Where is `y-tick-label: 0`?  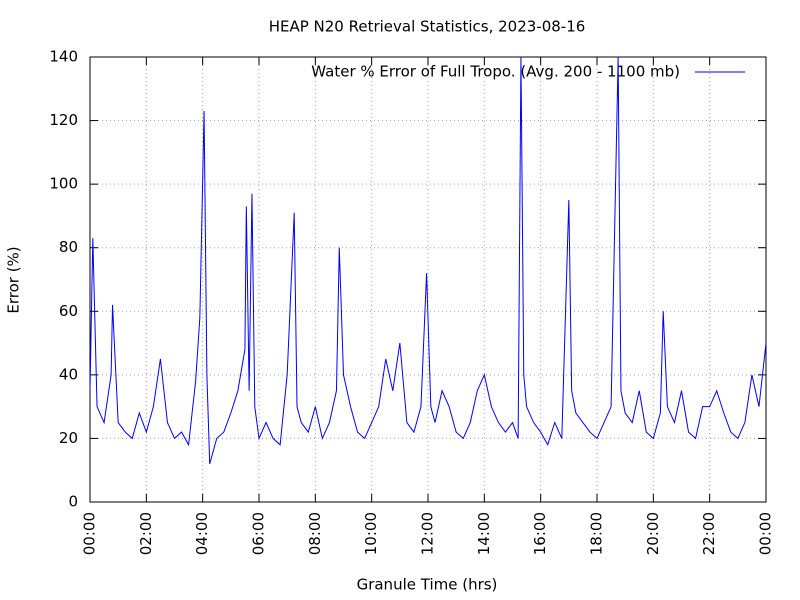
y-tick-label: 0 is located at coordinates (73, 502).